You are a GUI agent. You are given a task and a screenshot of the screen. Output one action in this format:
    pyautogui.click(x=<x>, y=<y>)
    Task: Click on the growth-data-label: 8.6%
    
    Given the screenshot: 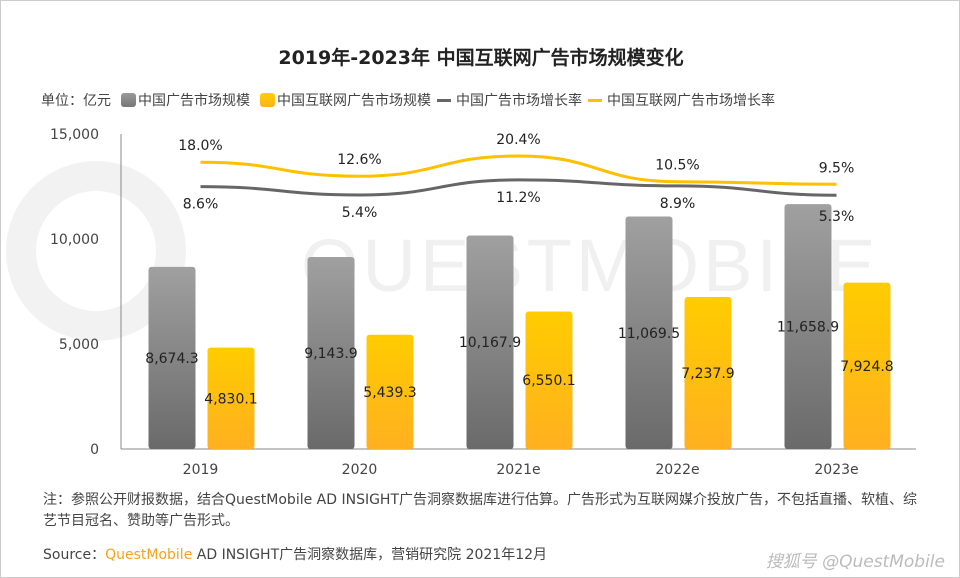 What is the action you would take?
    pyautogui.click(x=201, y=205)
    